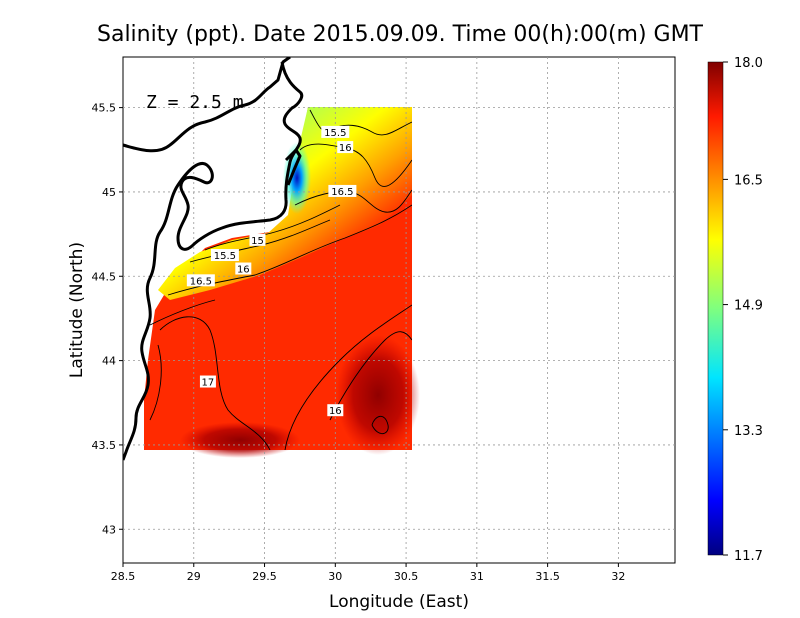 Image resolution: width=800 pixels, height=618 pixels. I want to click on contour-label: 15, so click(257, 241).